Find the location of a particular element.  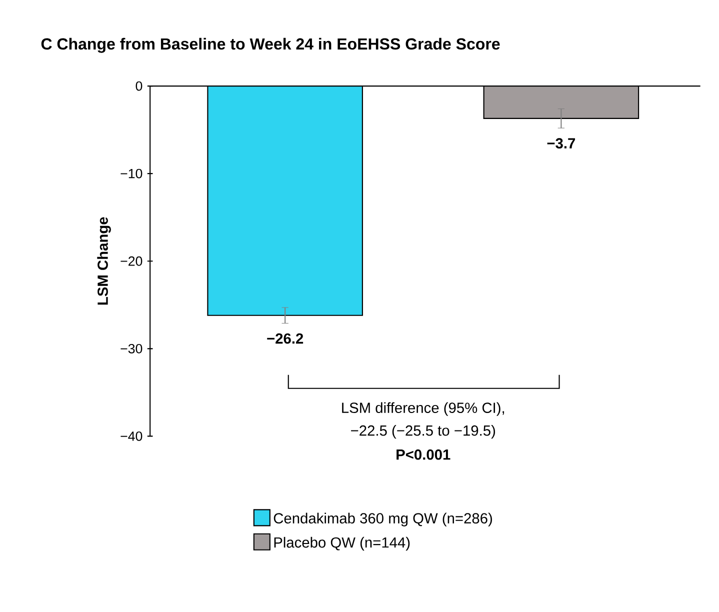

annotation: LSM difference (95% CI), is located at coordinates (423, 409).